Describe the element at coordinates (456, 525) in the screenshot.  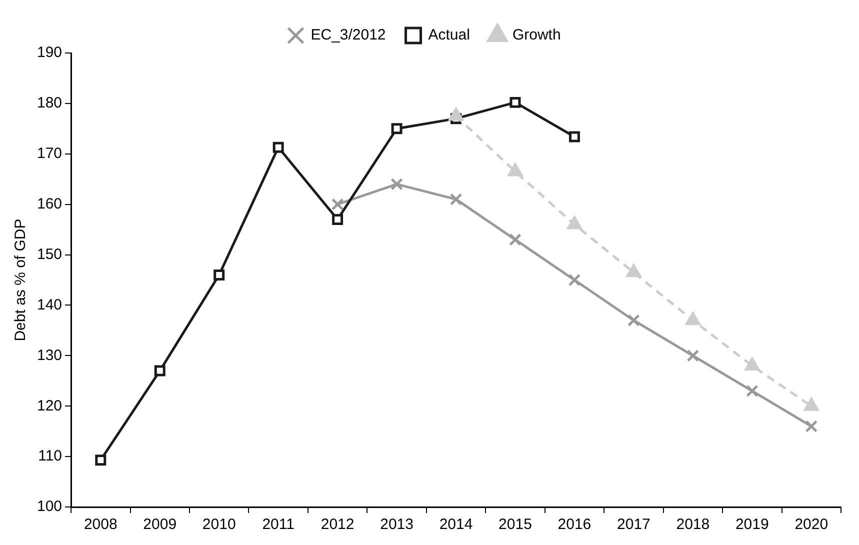
I see `x-tick-label: 2014` at that location.